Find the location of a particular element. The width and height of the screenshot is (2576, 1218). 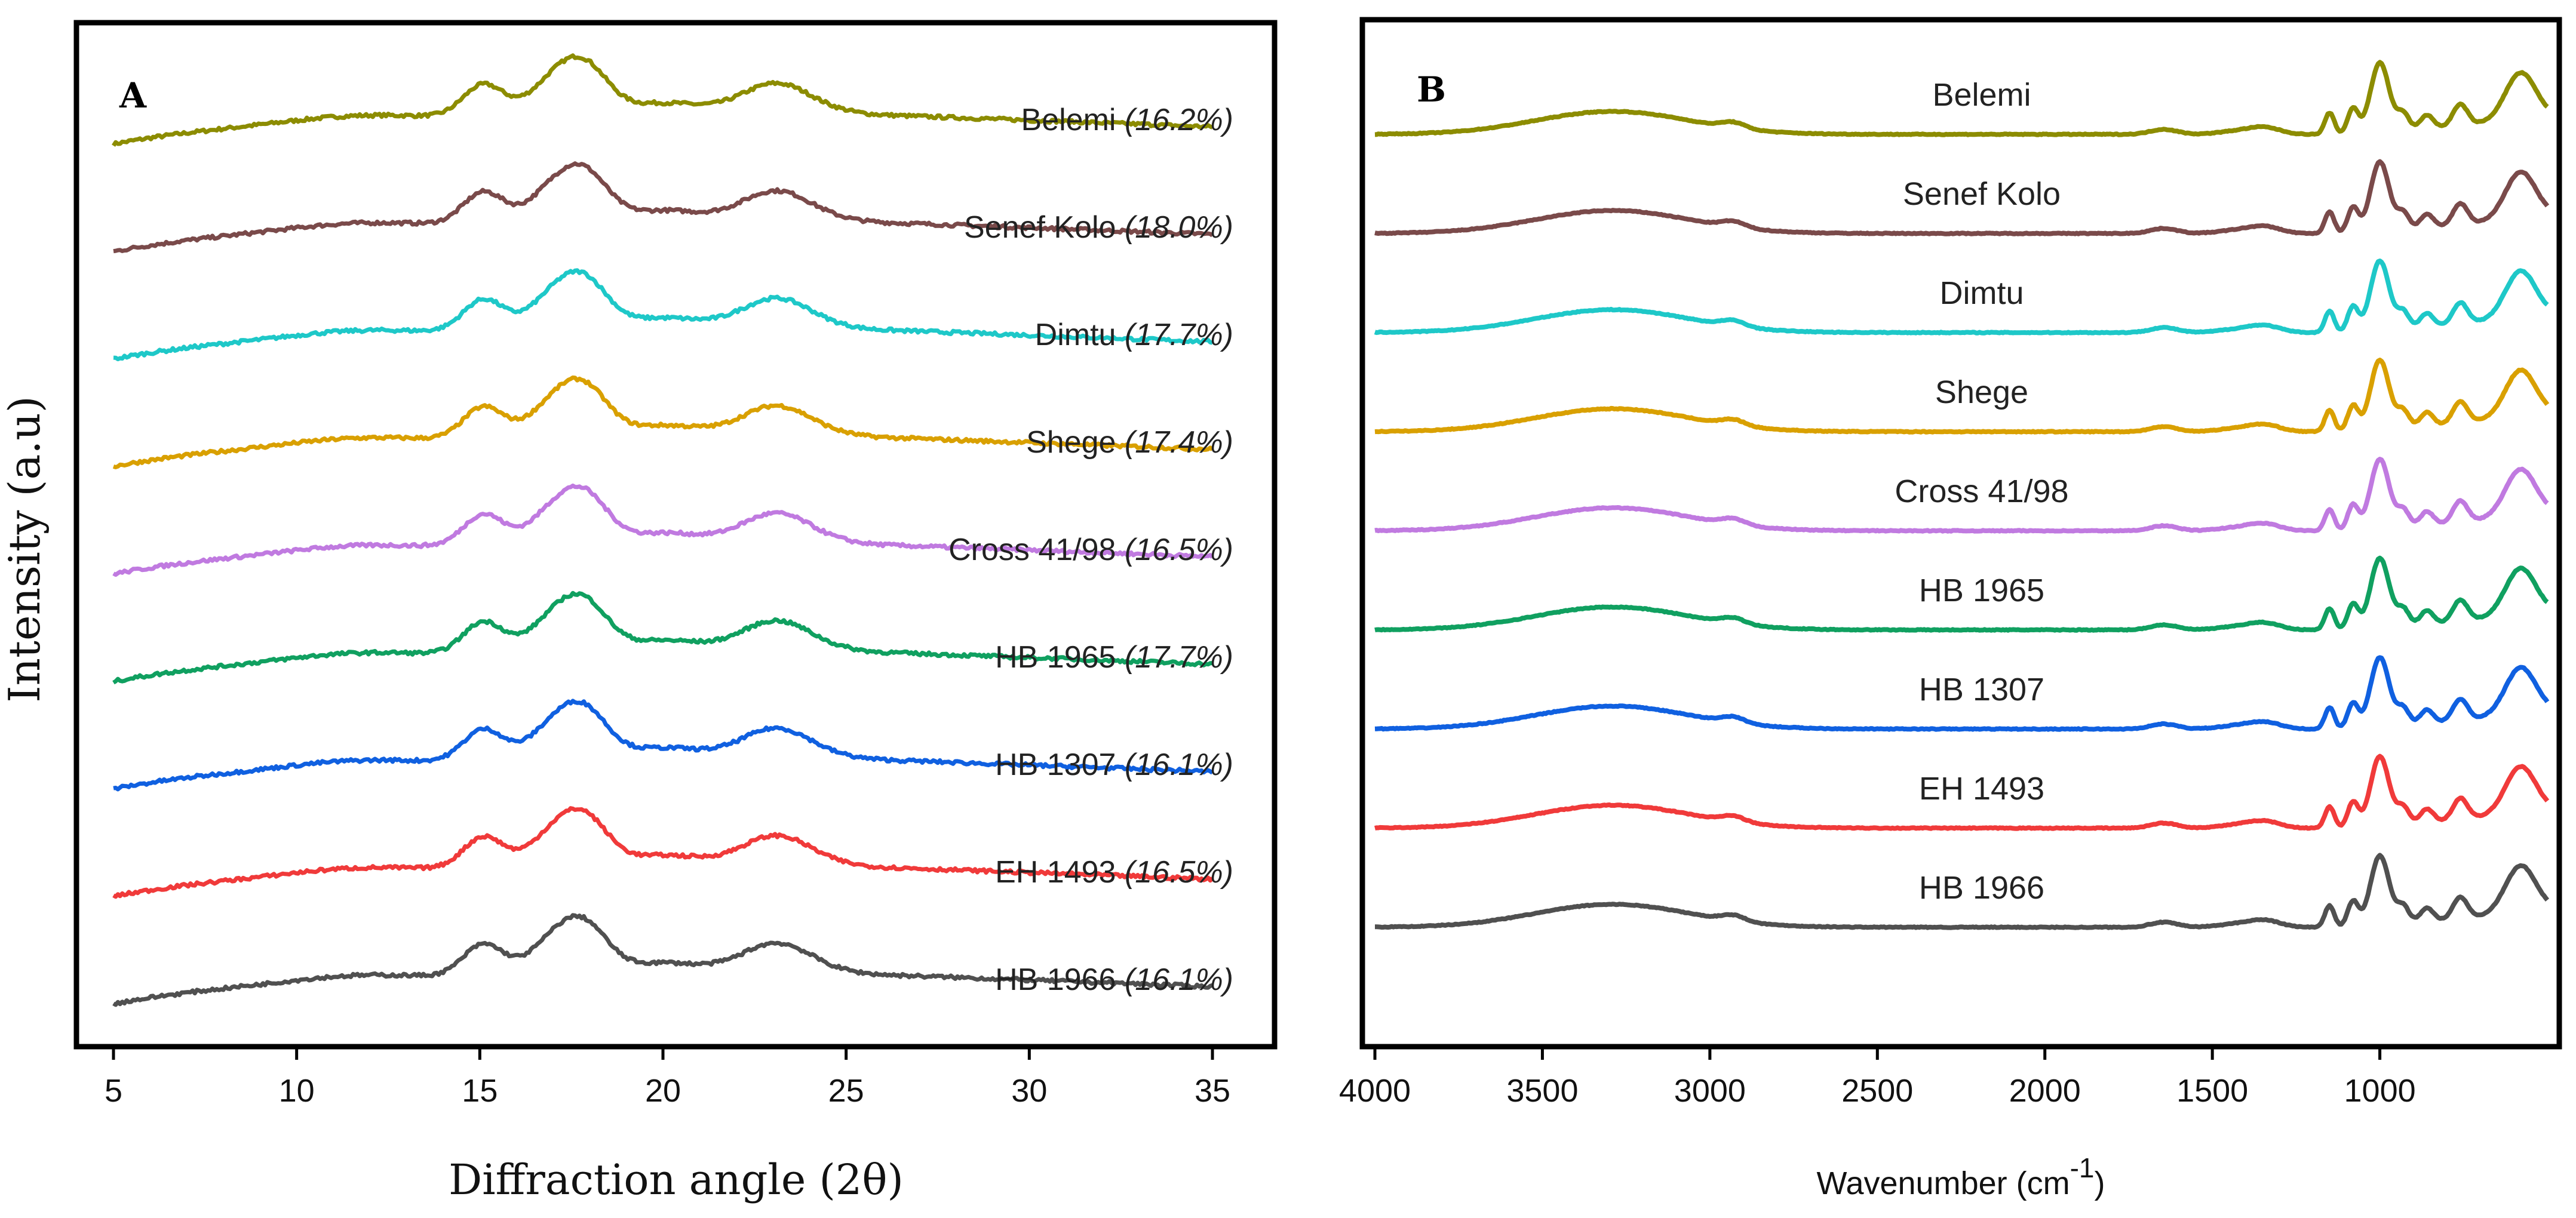

xrd-series-value-4: (16.5%) is located at coordinates (1179, 550).